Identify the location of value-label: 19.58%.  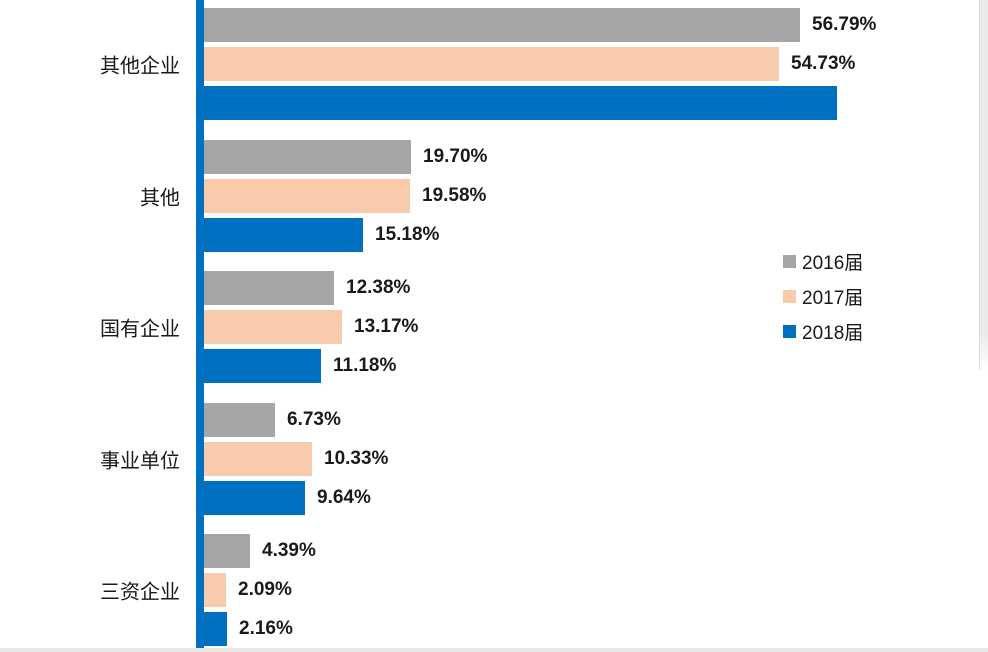
(454, 195).